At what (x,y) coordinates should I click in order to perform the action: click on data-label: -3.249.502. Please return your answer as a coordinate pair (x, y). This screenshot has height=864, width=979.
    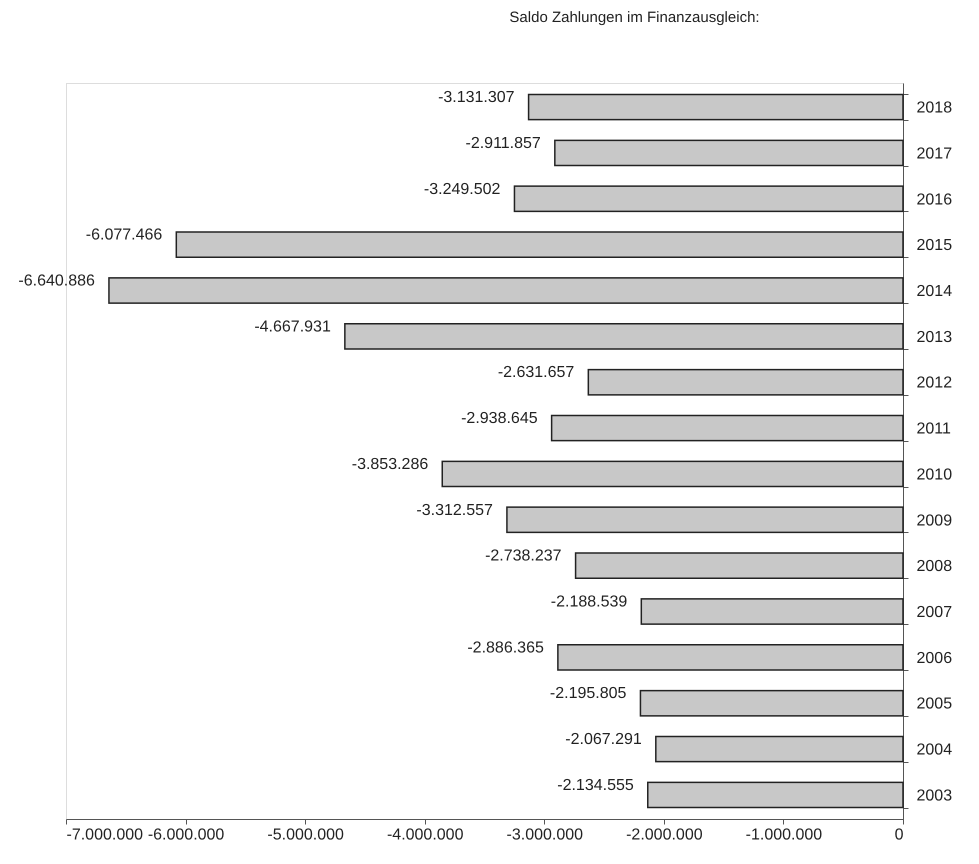
    Looking at the image, I should click on (462, 189).